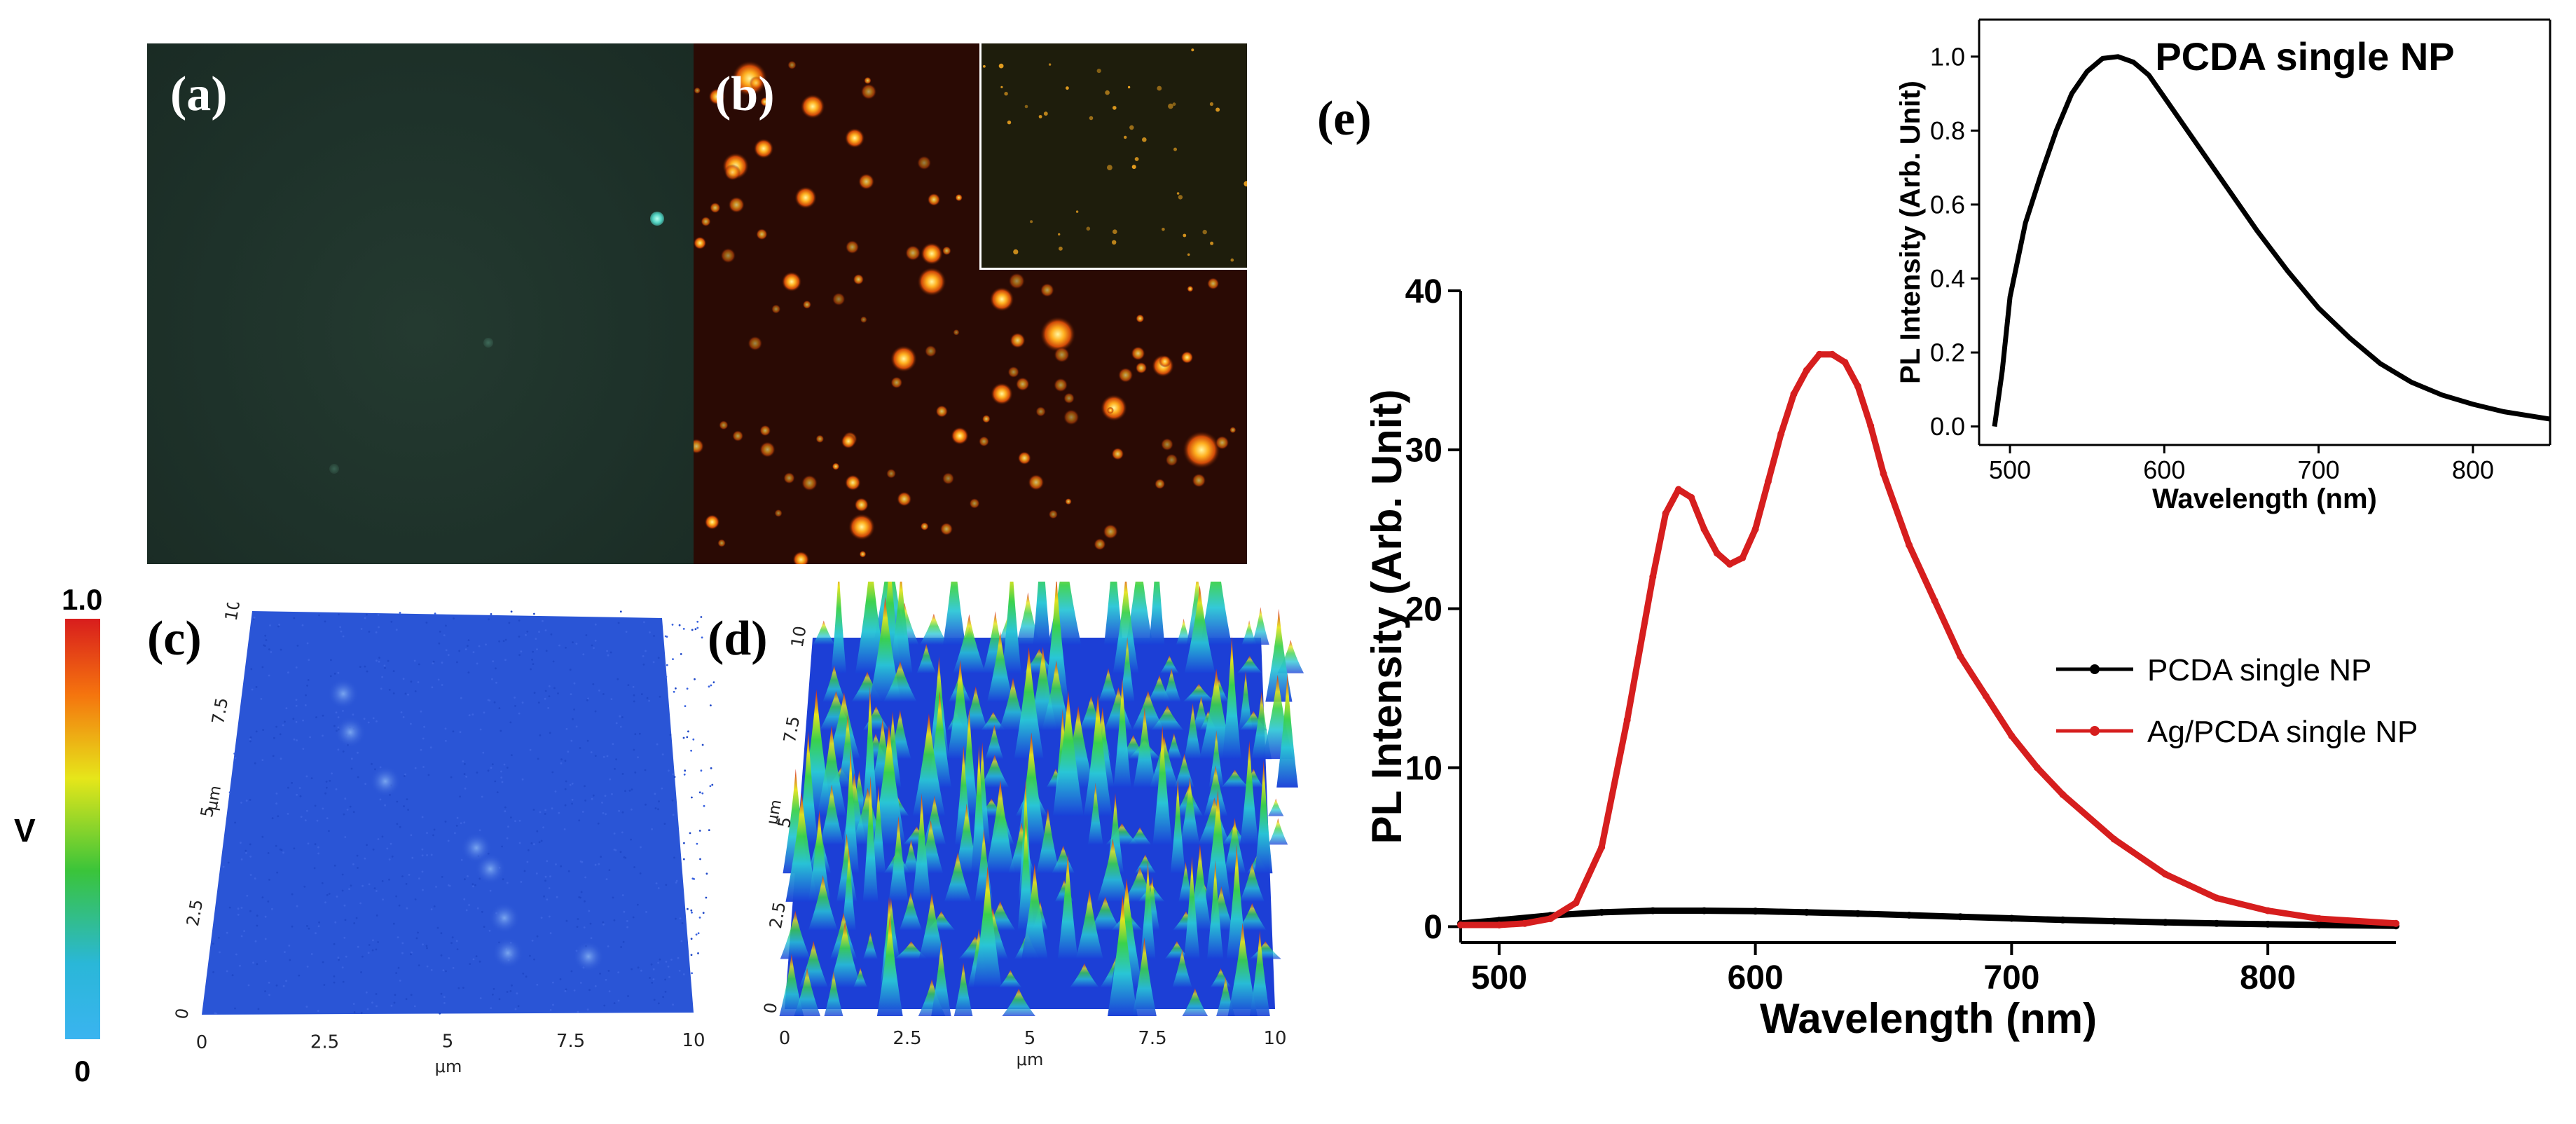  Describe the element at coordinates (25, 830) in the screenshot. I see `colorbar-axis-label: V` at that location.